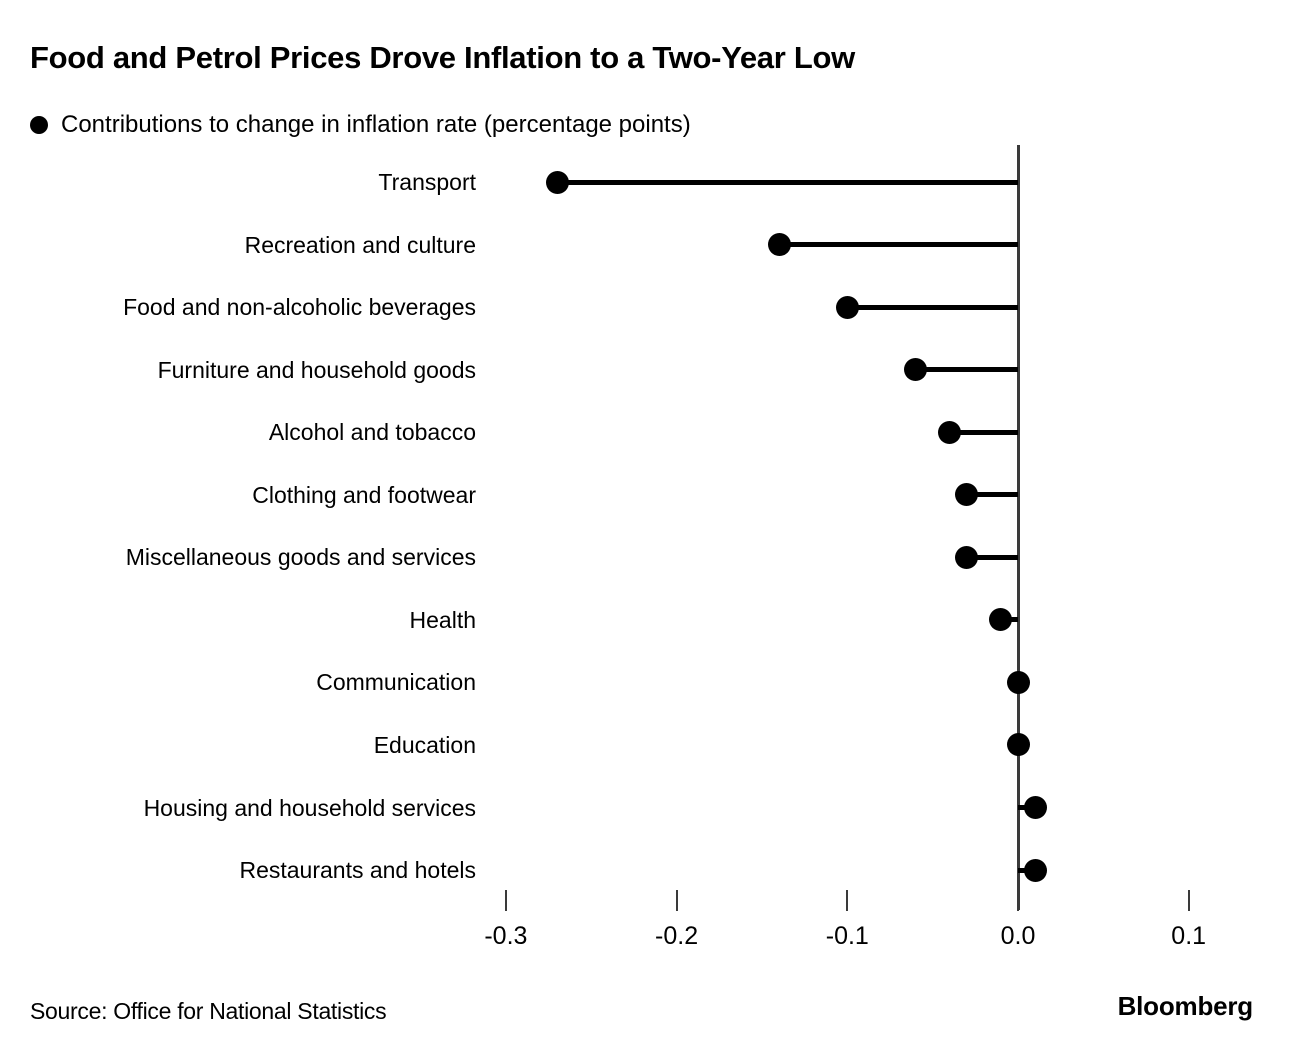 Image resolution: width=1293 pixels, height=1054 pixels. Describe the element at coordinates (1189, 936) in the screenshot. I see `x-axis-tick-label: 0.1` at that location.